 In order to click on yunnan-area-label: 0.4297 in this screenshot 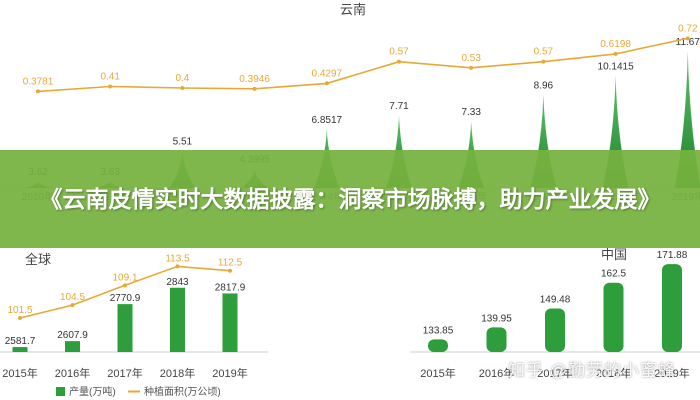, I will do `click(327, 73)`.